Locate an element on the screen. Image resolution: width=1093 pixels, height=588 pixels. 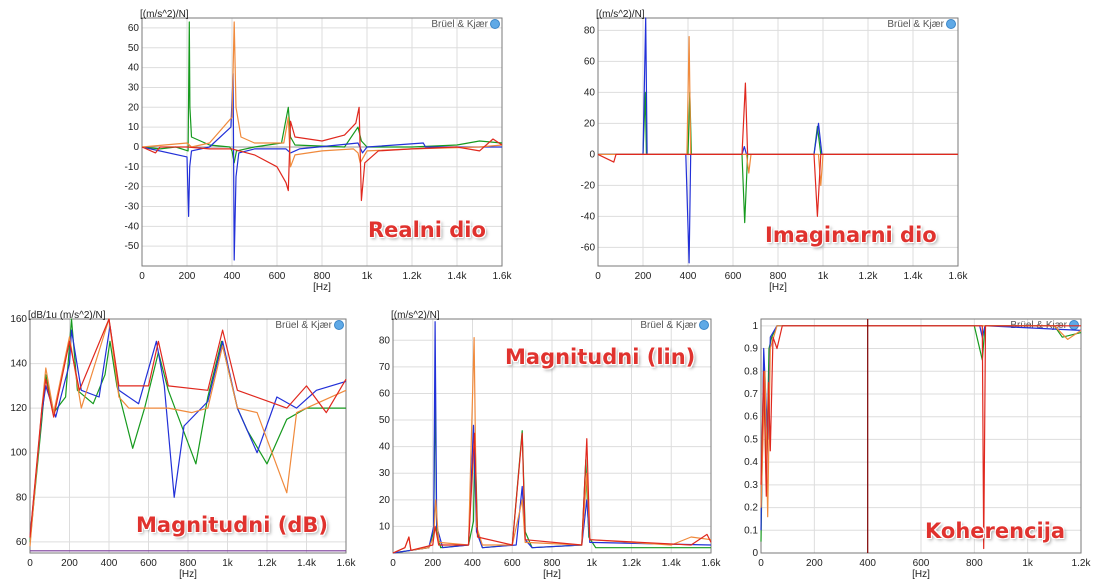
y-tick-label: -30 is located at coordinates (132, 206).